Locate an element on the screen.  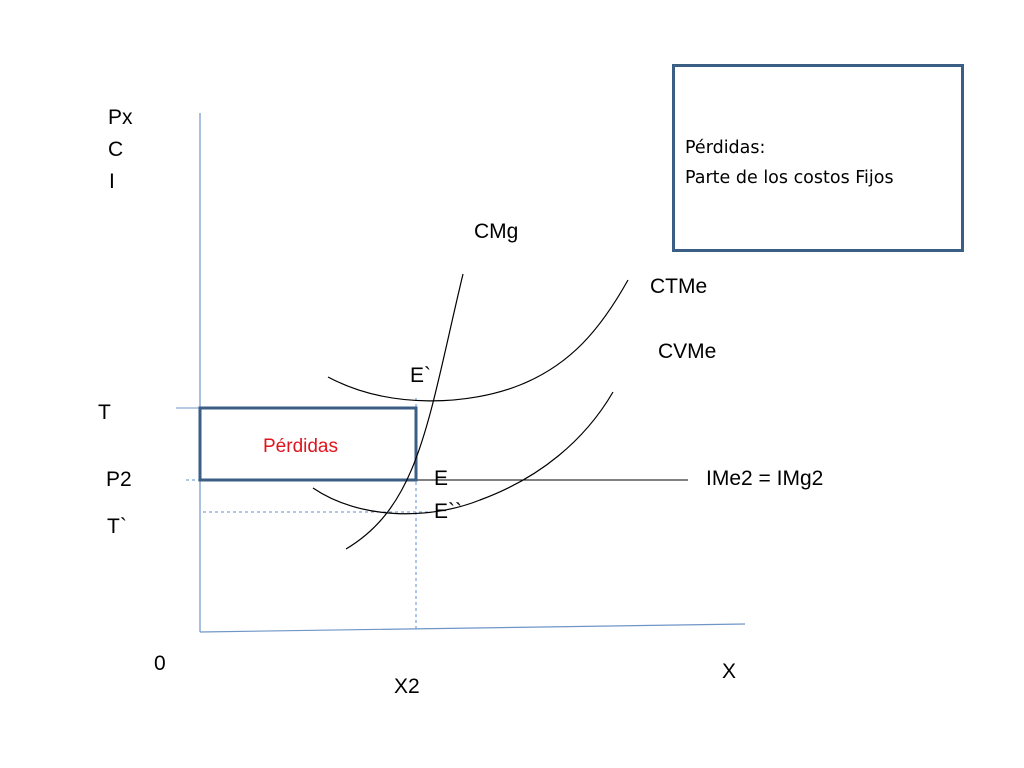
y-axis-label-i: I is located at coordinates (112, 181).